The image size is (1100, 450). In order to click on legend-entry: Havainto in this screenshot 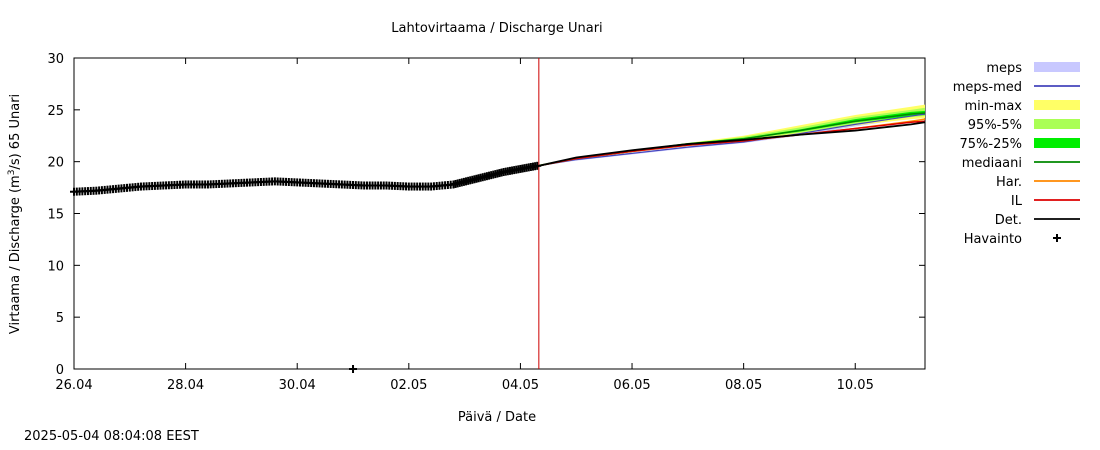, I will do `click(1012, 239)`.